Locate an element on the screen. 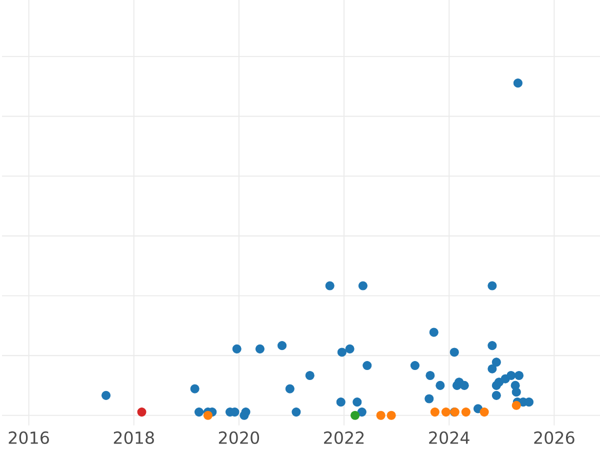 The width and height of the screenshot is (600, 450). x-tick-label: 2022 is located at coordinates (344, 437).